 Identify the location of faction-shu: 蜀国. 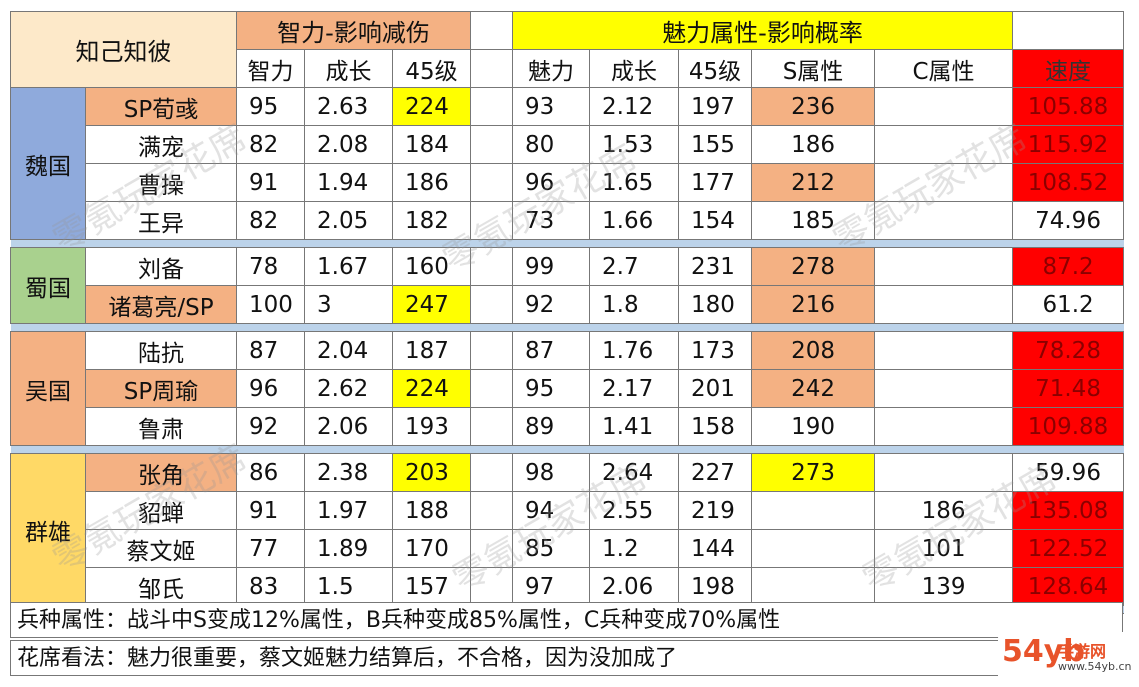
(48, 285).